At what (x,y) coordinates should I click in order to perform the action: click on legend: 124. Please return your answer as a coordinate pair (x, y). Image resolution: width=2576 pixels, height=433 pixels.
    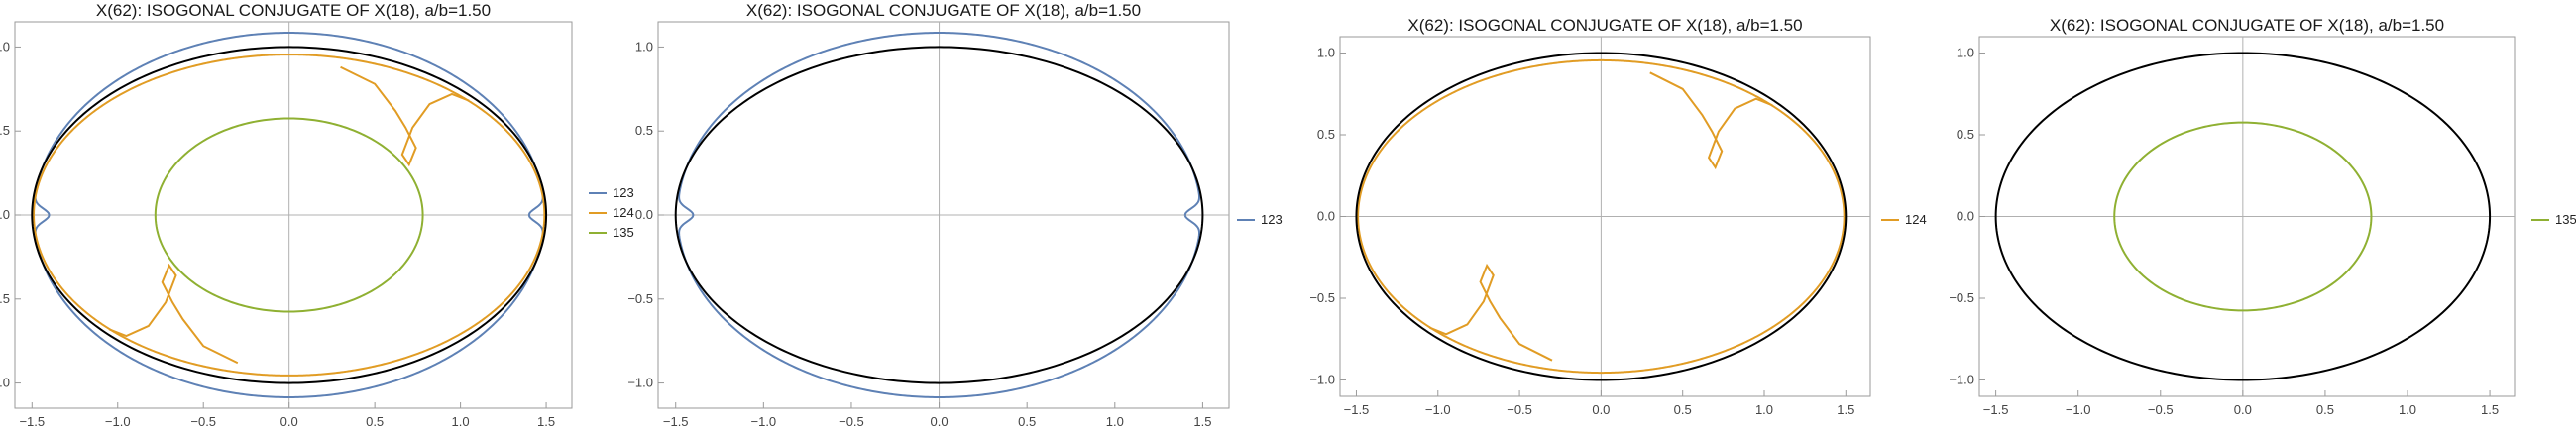
    Looking at the image, I should click on (1904, 220).